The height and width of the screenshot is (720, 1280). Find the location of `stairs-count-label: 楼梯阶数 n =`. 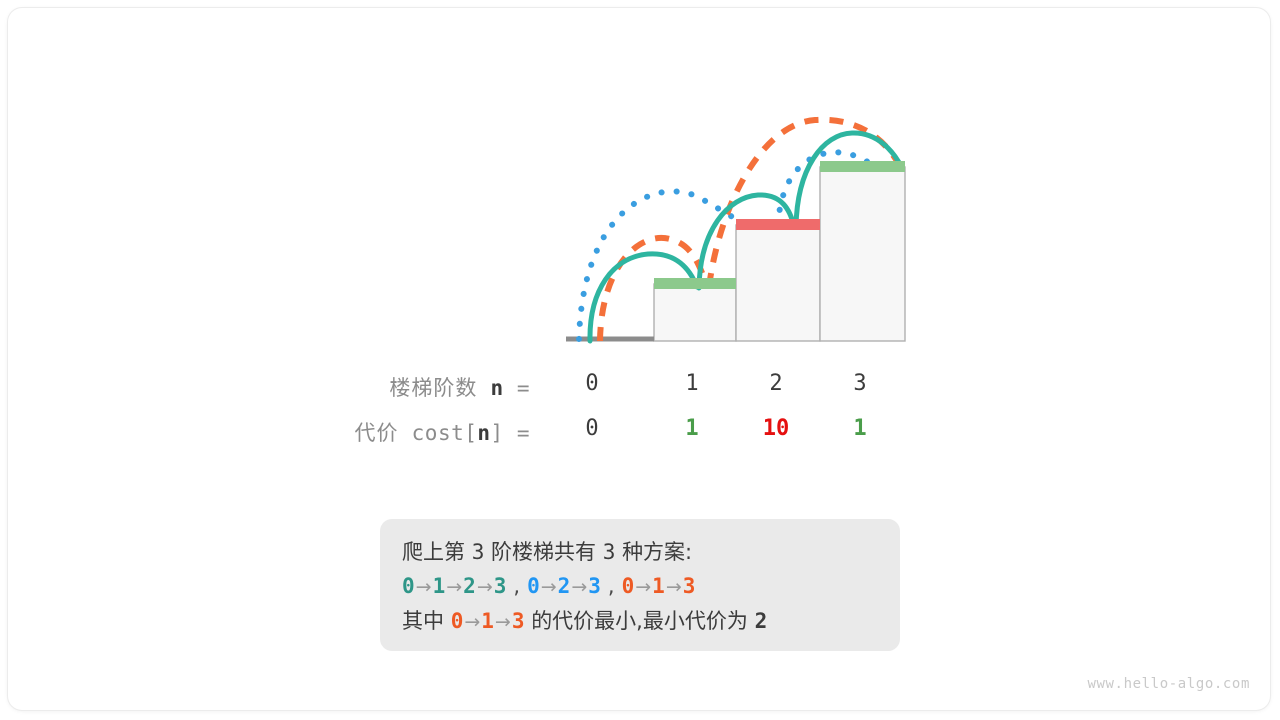

stairs-count-label: 楼梯阶数 n = is located at coordinates (405, 387).